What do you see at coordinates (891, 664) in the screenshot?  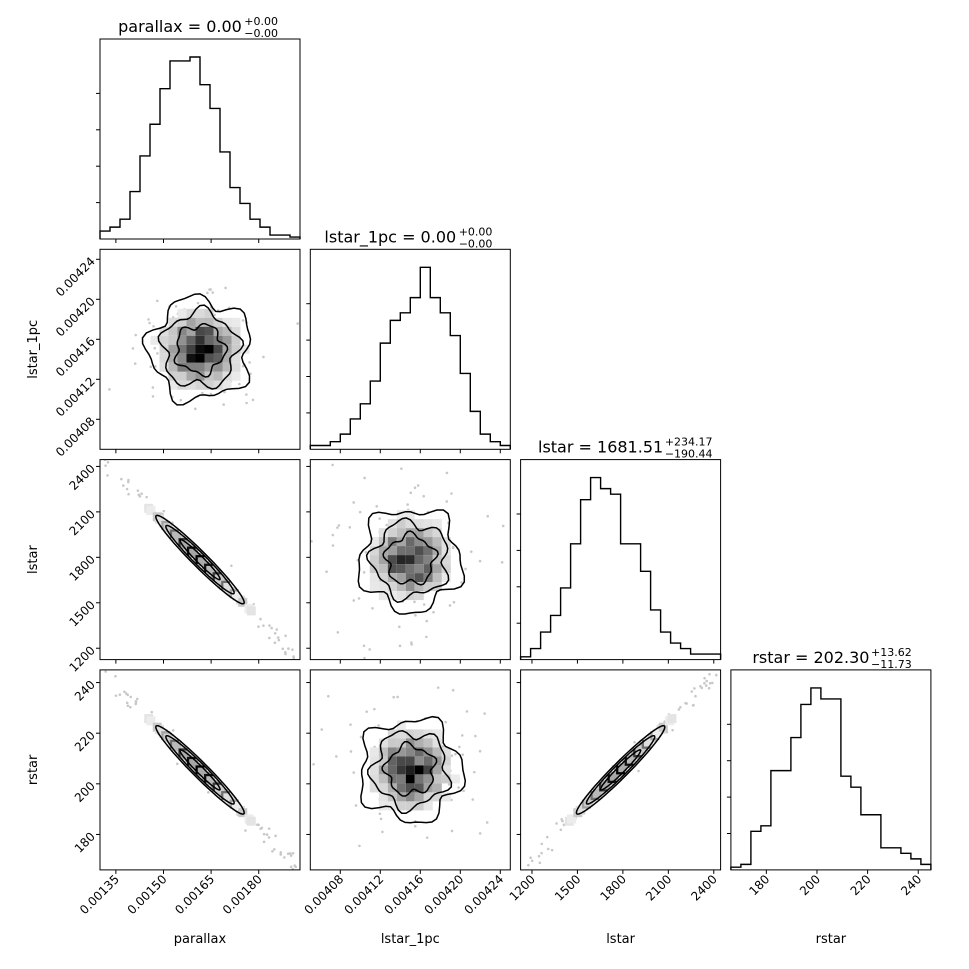 I see `panel-title-minus-rstar: −11.73` at bounding box center [891, 664].